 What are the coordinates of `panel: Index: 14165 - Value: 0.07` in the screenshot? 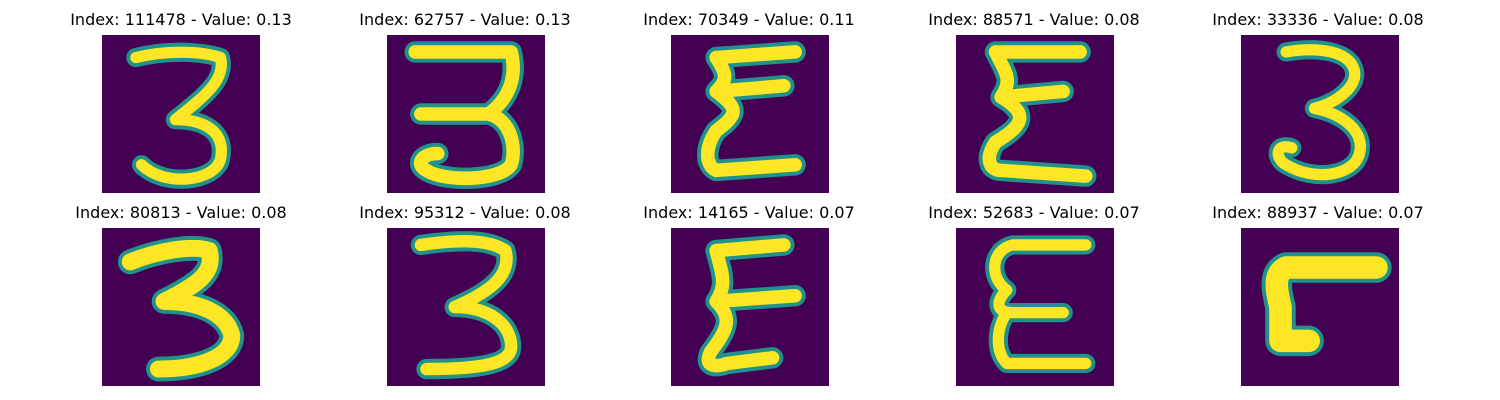 It's located at (749, 298).